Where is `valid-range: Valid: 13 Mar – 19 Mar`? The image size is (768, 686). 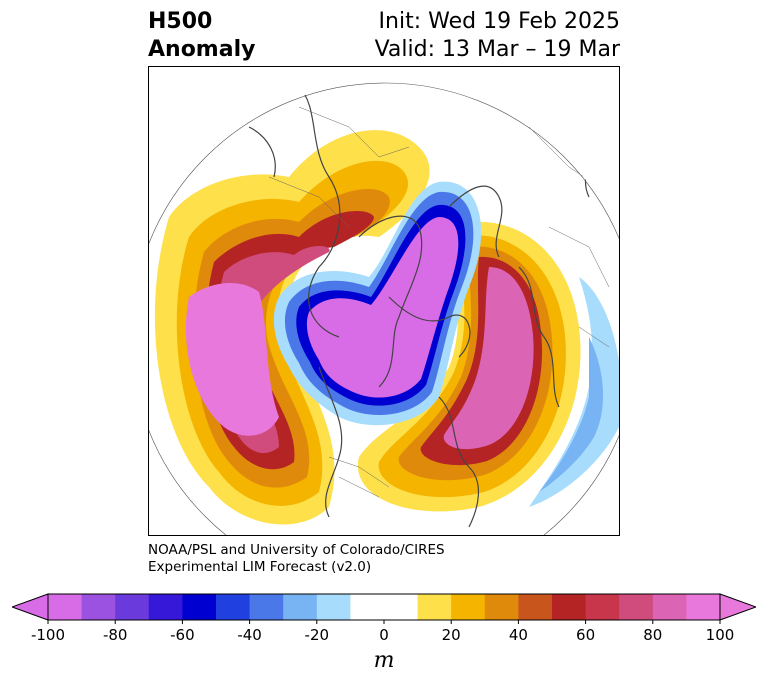
valid-range: Valid: 13 Mar – 19 Mar is located at coordinates (497, 49).